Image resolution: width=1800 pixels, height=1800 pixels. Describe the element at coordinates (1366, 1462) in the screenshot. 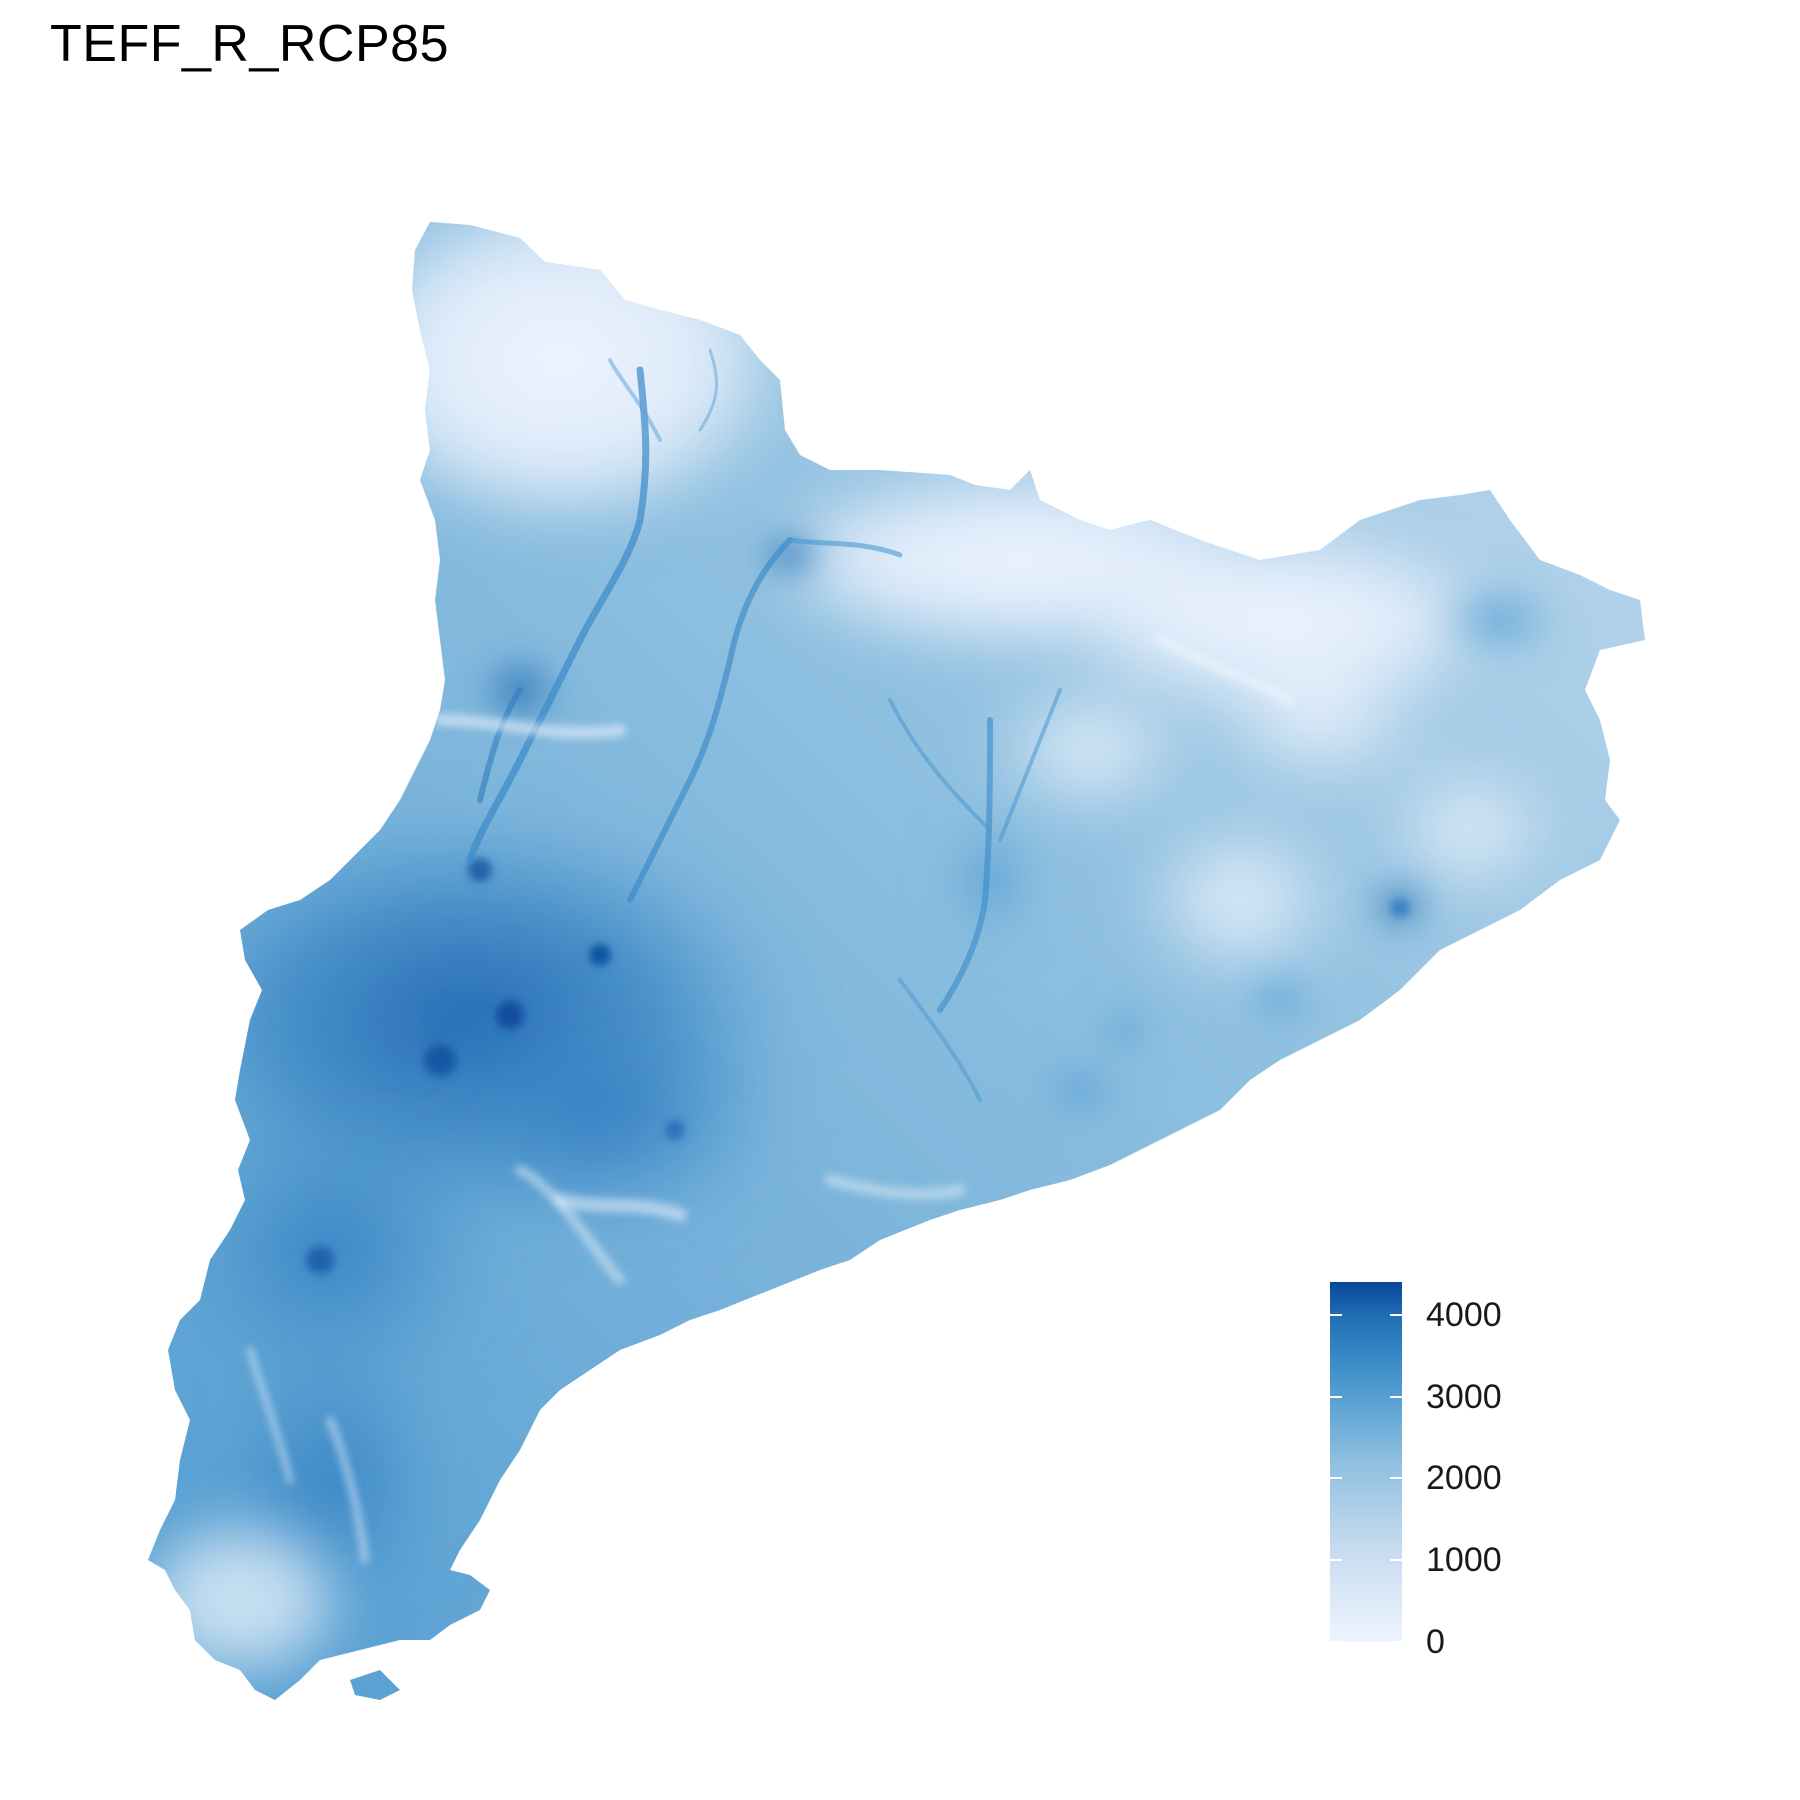

I see `legend-colorbar` at that location.